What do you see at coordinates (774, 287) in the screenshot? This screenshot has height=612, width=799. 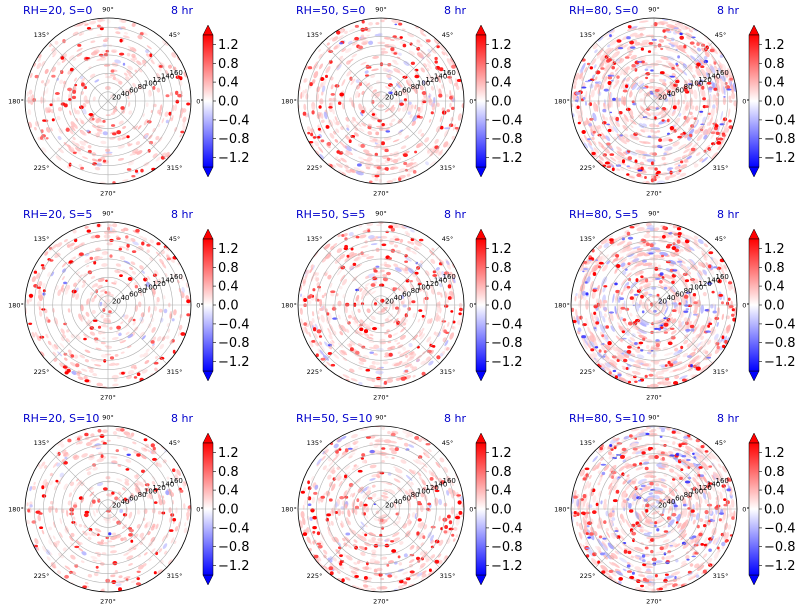 I see `colorbar-tick-label: 0.4` at bounding box center [774, 287].